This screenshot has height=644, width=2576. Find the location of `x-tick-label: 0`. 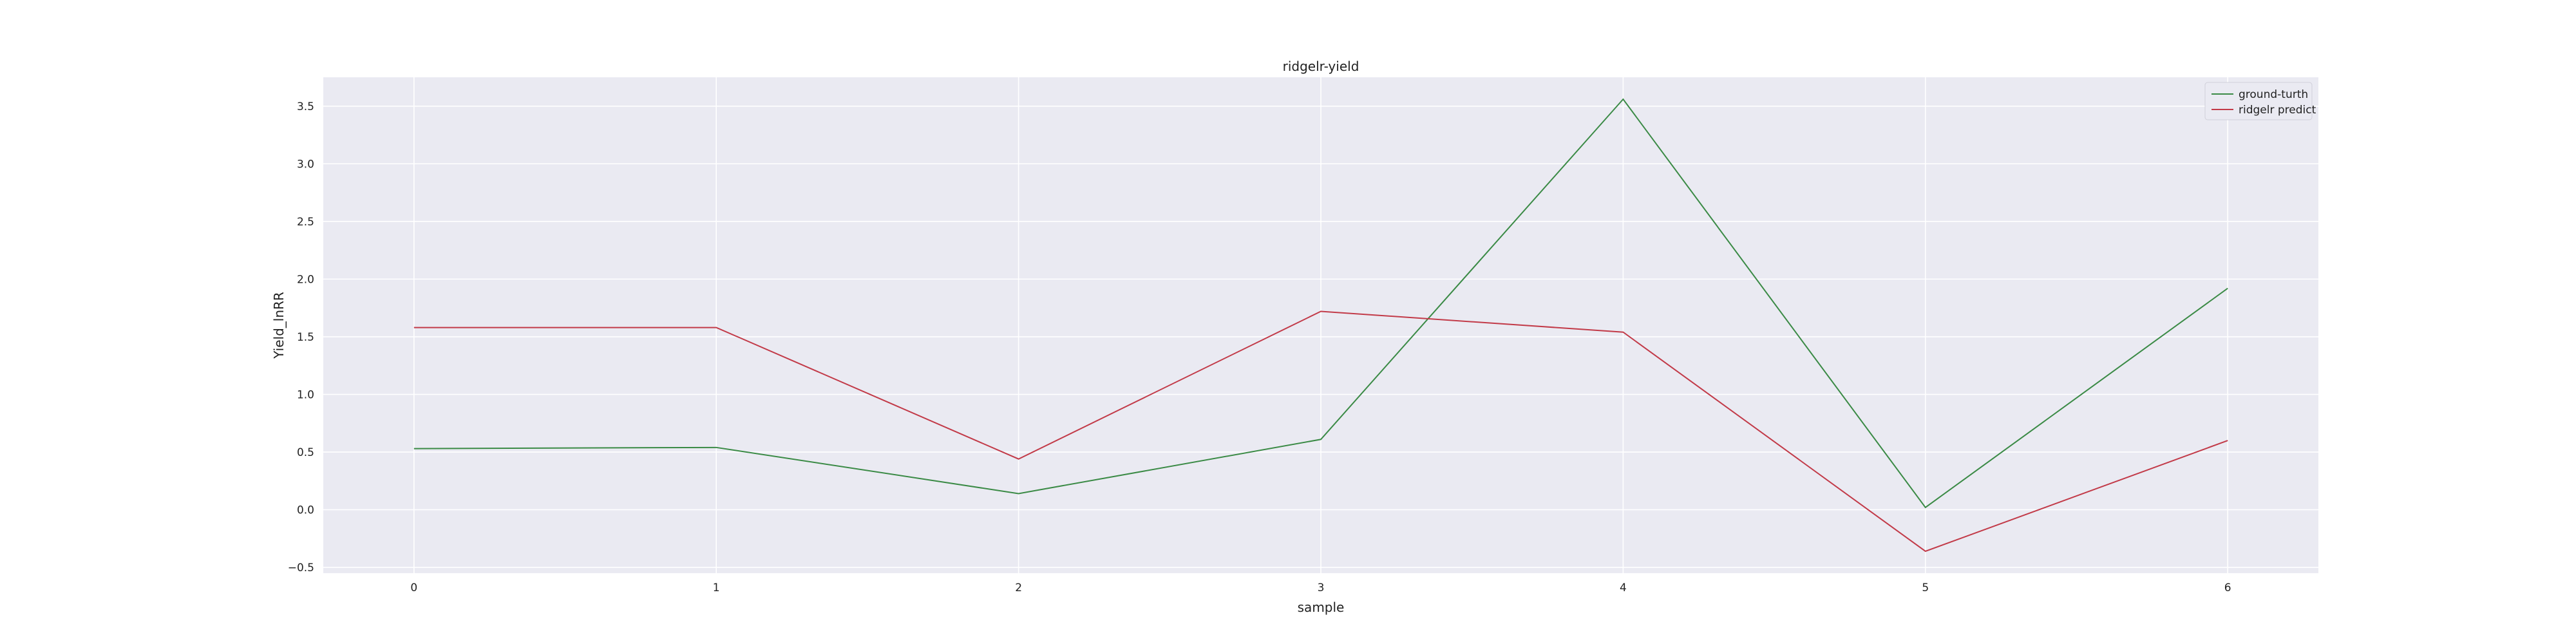

x-tick-label: 0 is located at coordinates (414, 588).